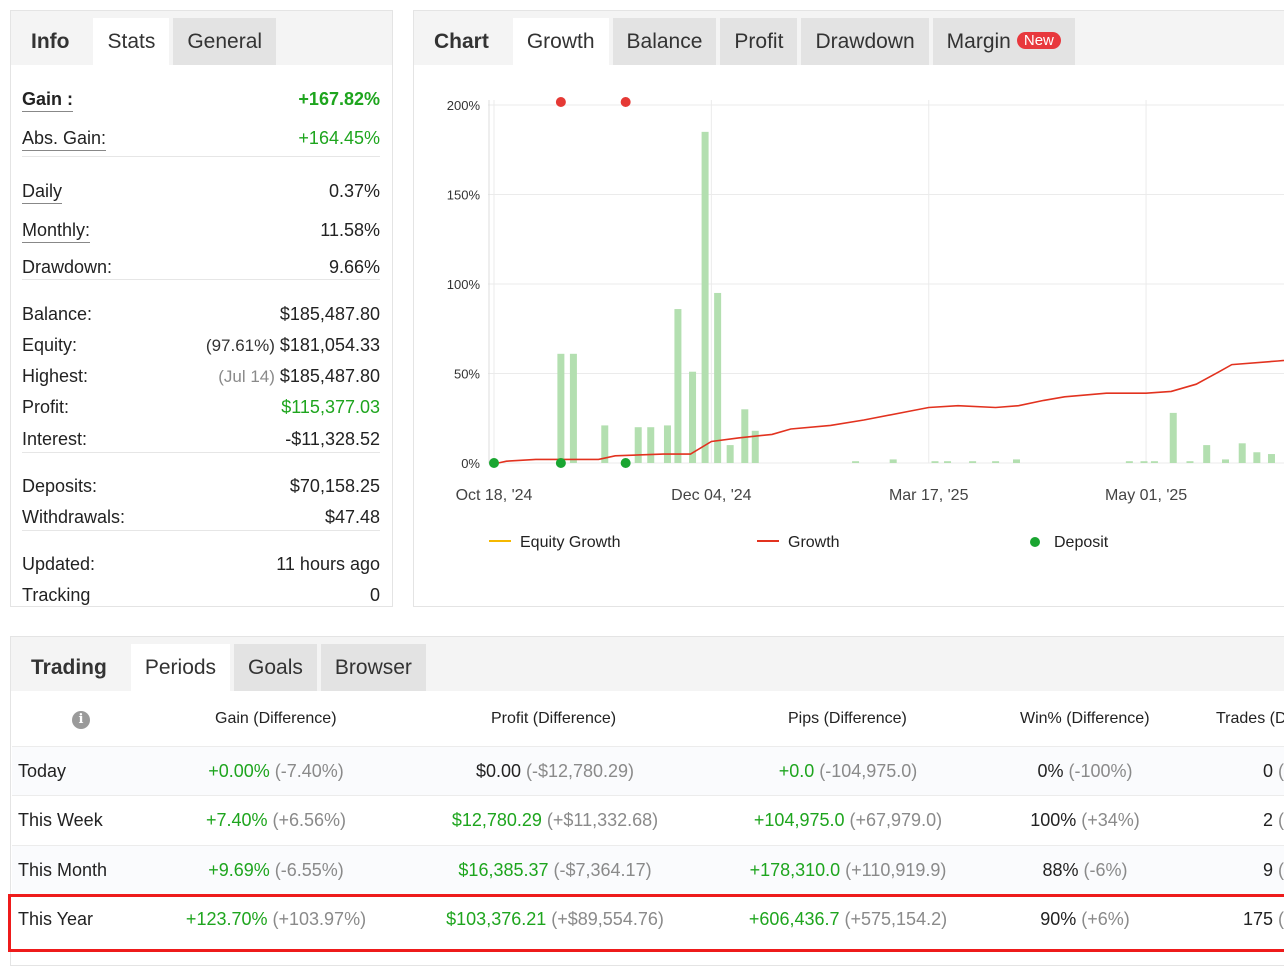 The height and width of the screenshot is (966, 1284). I want to click on stat-value: $115,377.03, so click(330, 407).